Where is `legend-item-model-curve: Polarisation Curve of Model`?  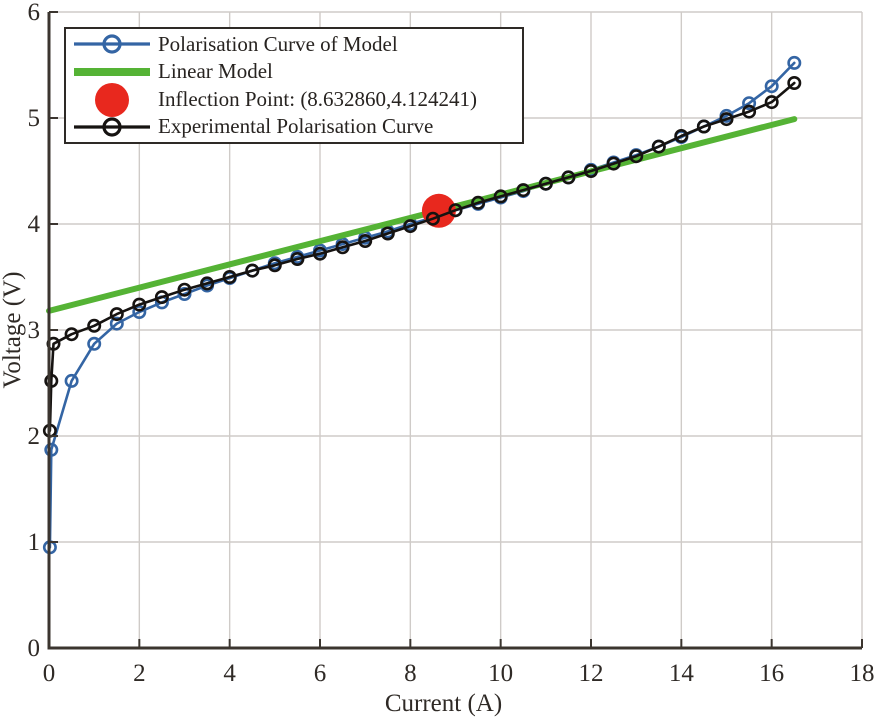
legend-item-model-curve: Polarisation Curve of Model is located at coordinates (294, 44).